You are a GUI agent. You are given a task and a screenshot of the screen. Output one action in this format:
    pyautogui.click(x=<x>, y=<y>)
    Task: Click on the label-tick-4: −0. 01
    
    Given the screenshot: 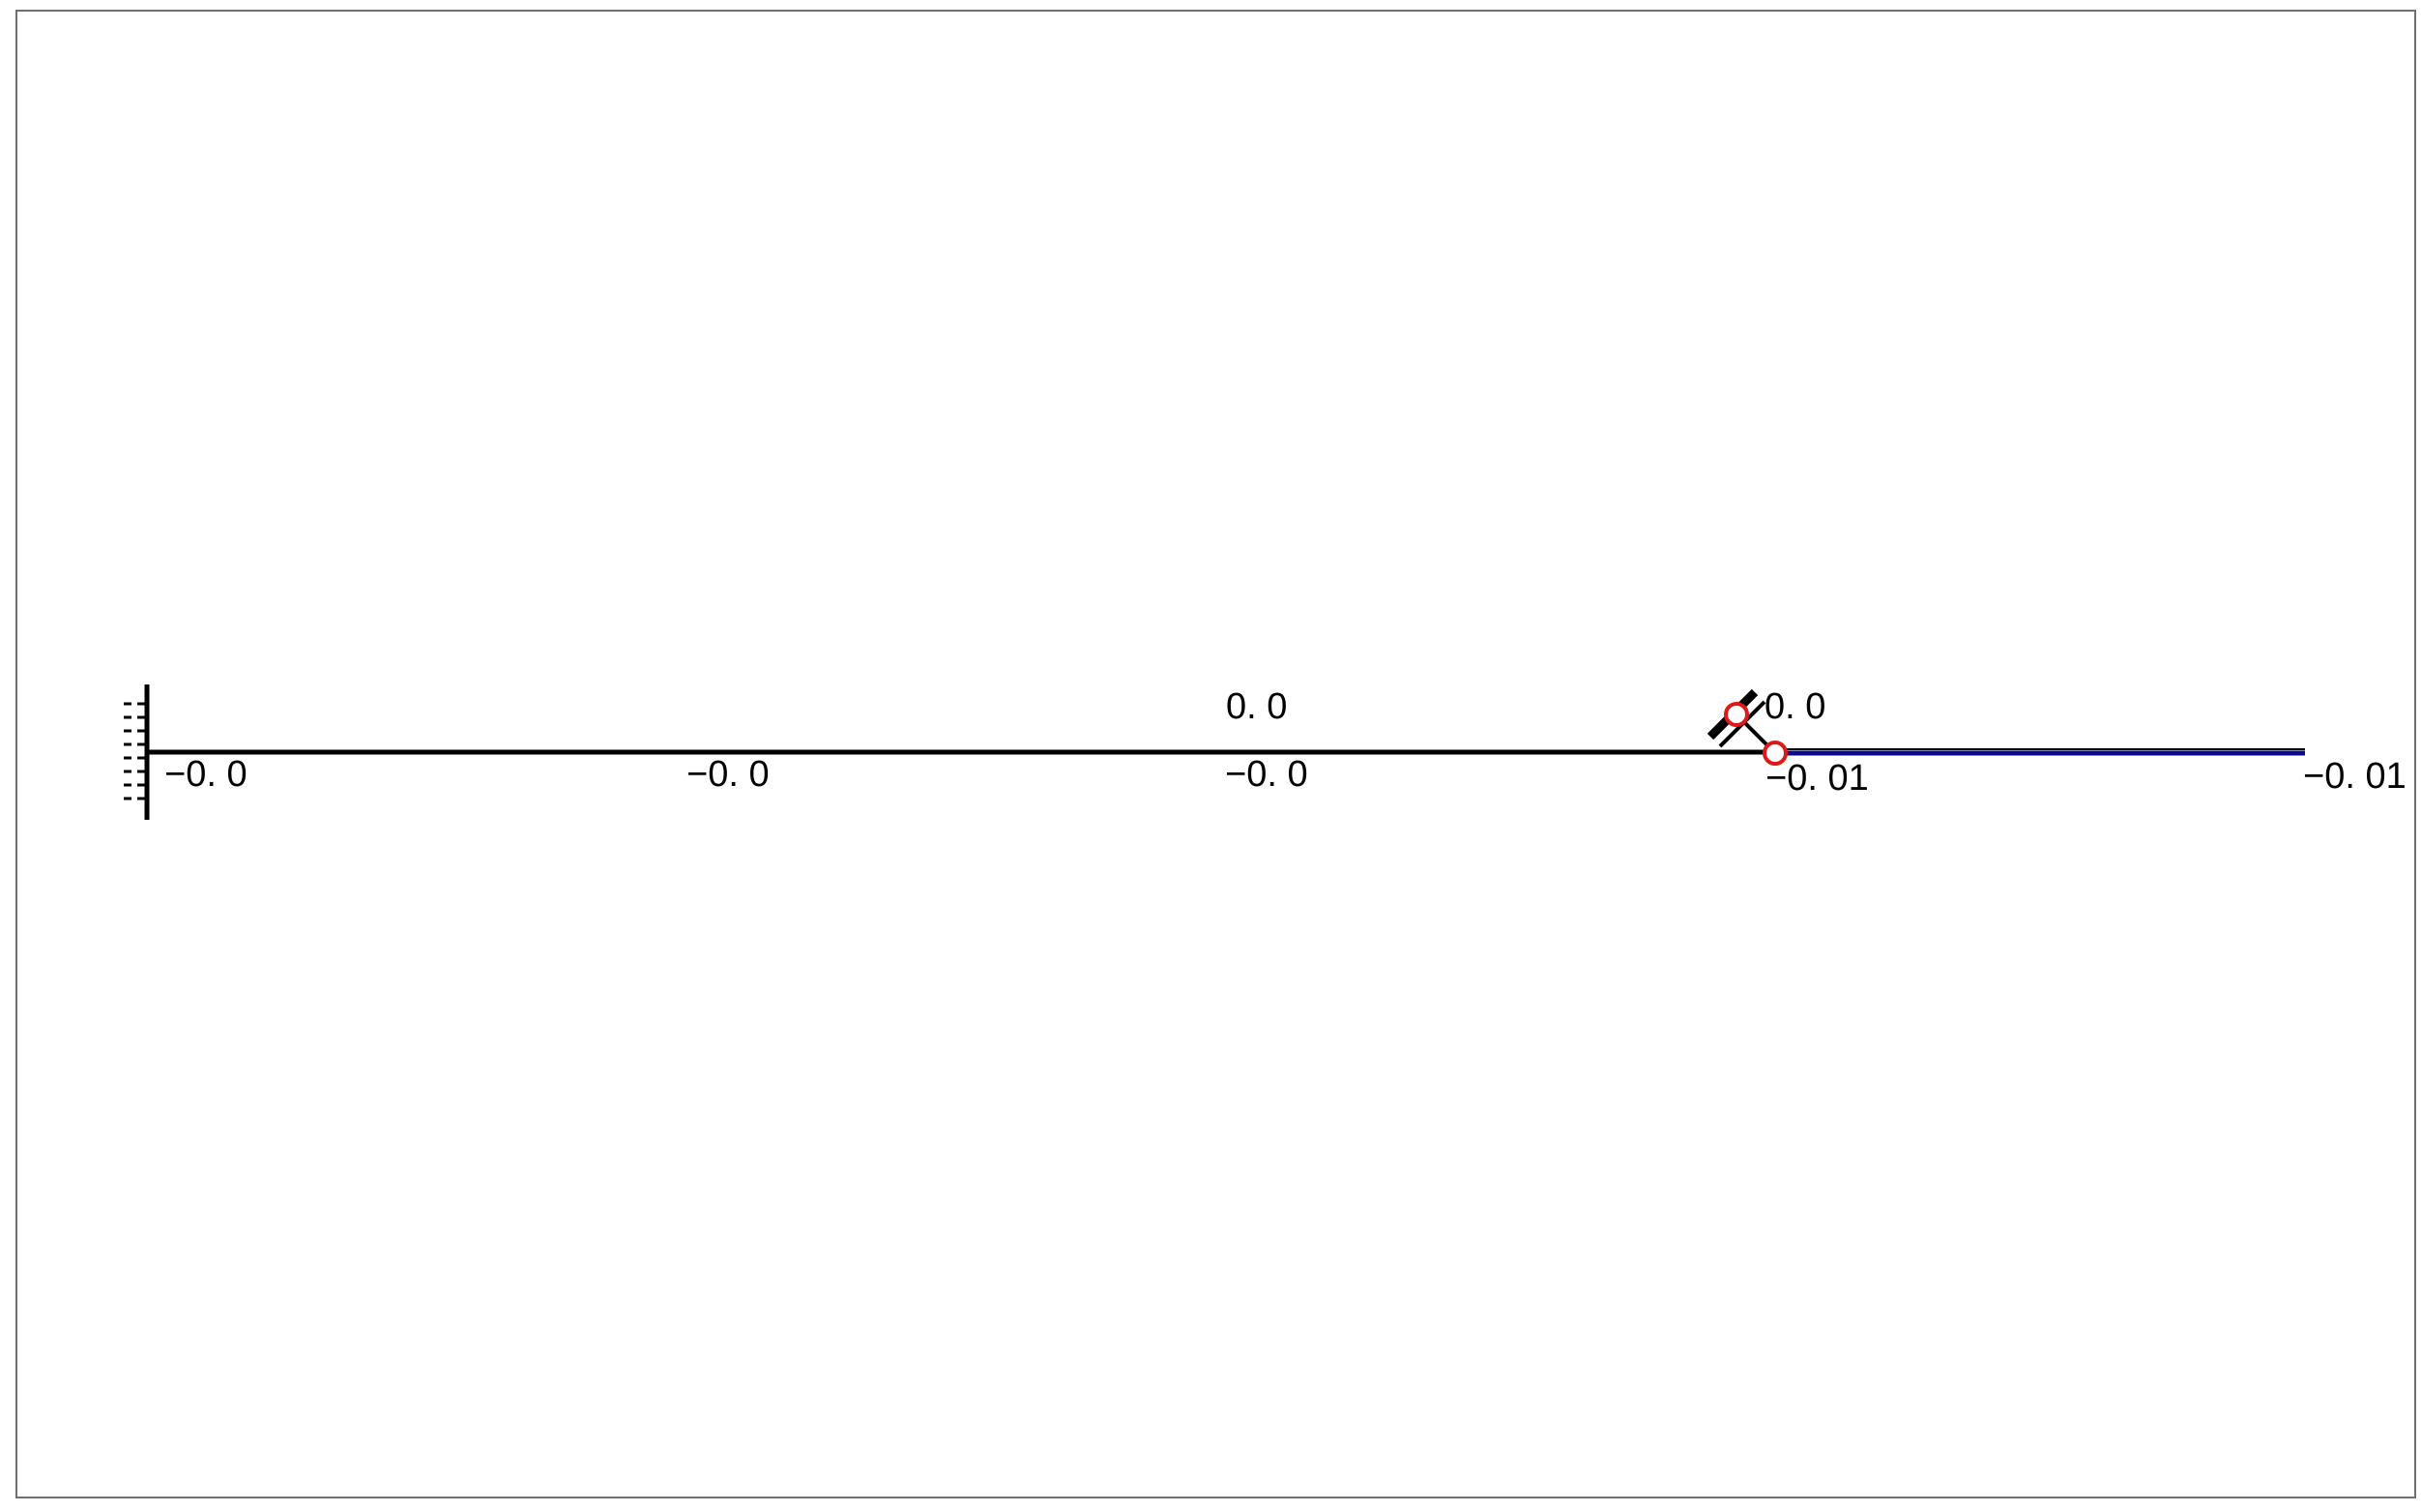 What is the action you would take?
    pyautogui.click(x=2354, y=776)
    